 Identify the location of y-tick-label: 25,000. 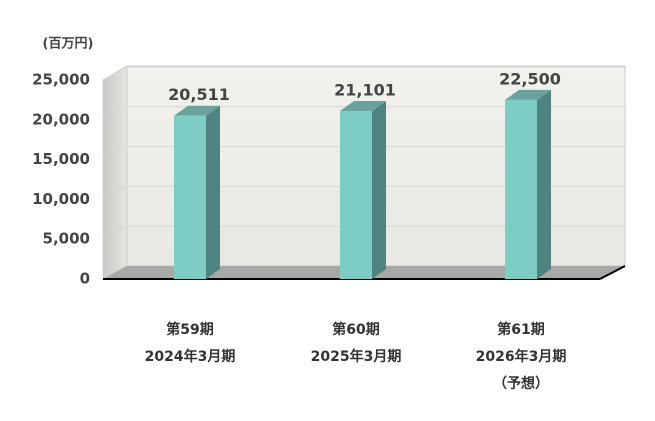
(61, 80).